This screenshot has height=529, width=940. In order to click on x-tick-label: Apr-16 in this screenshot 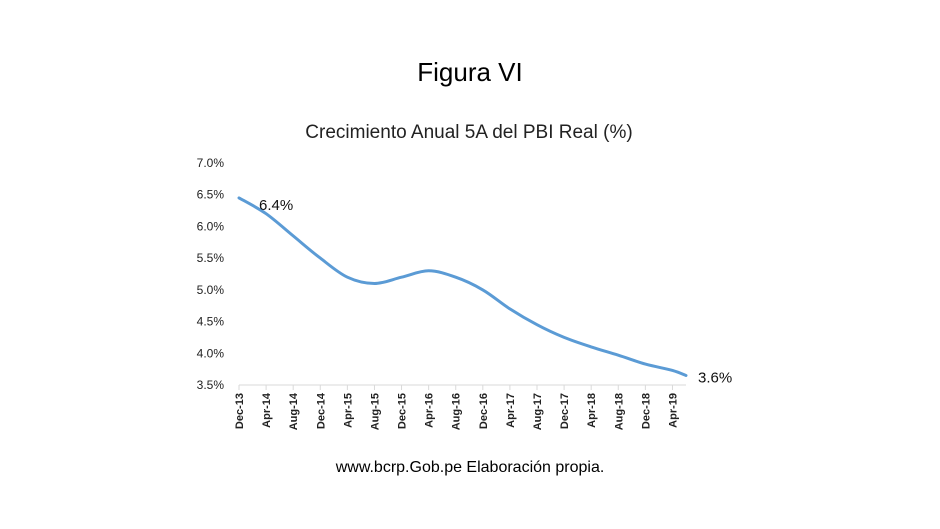, I will do `click(430, 410)`.